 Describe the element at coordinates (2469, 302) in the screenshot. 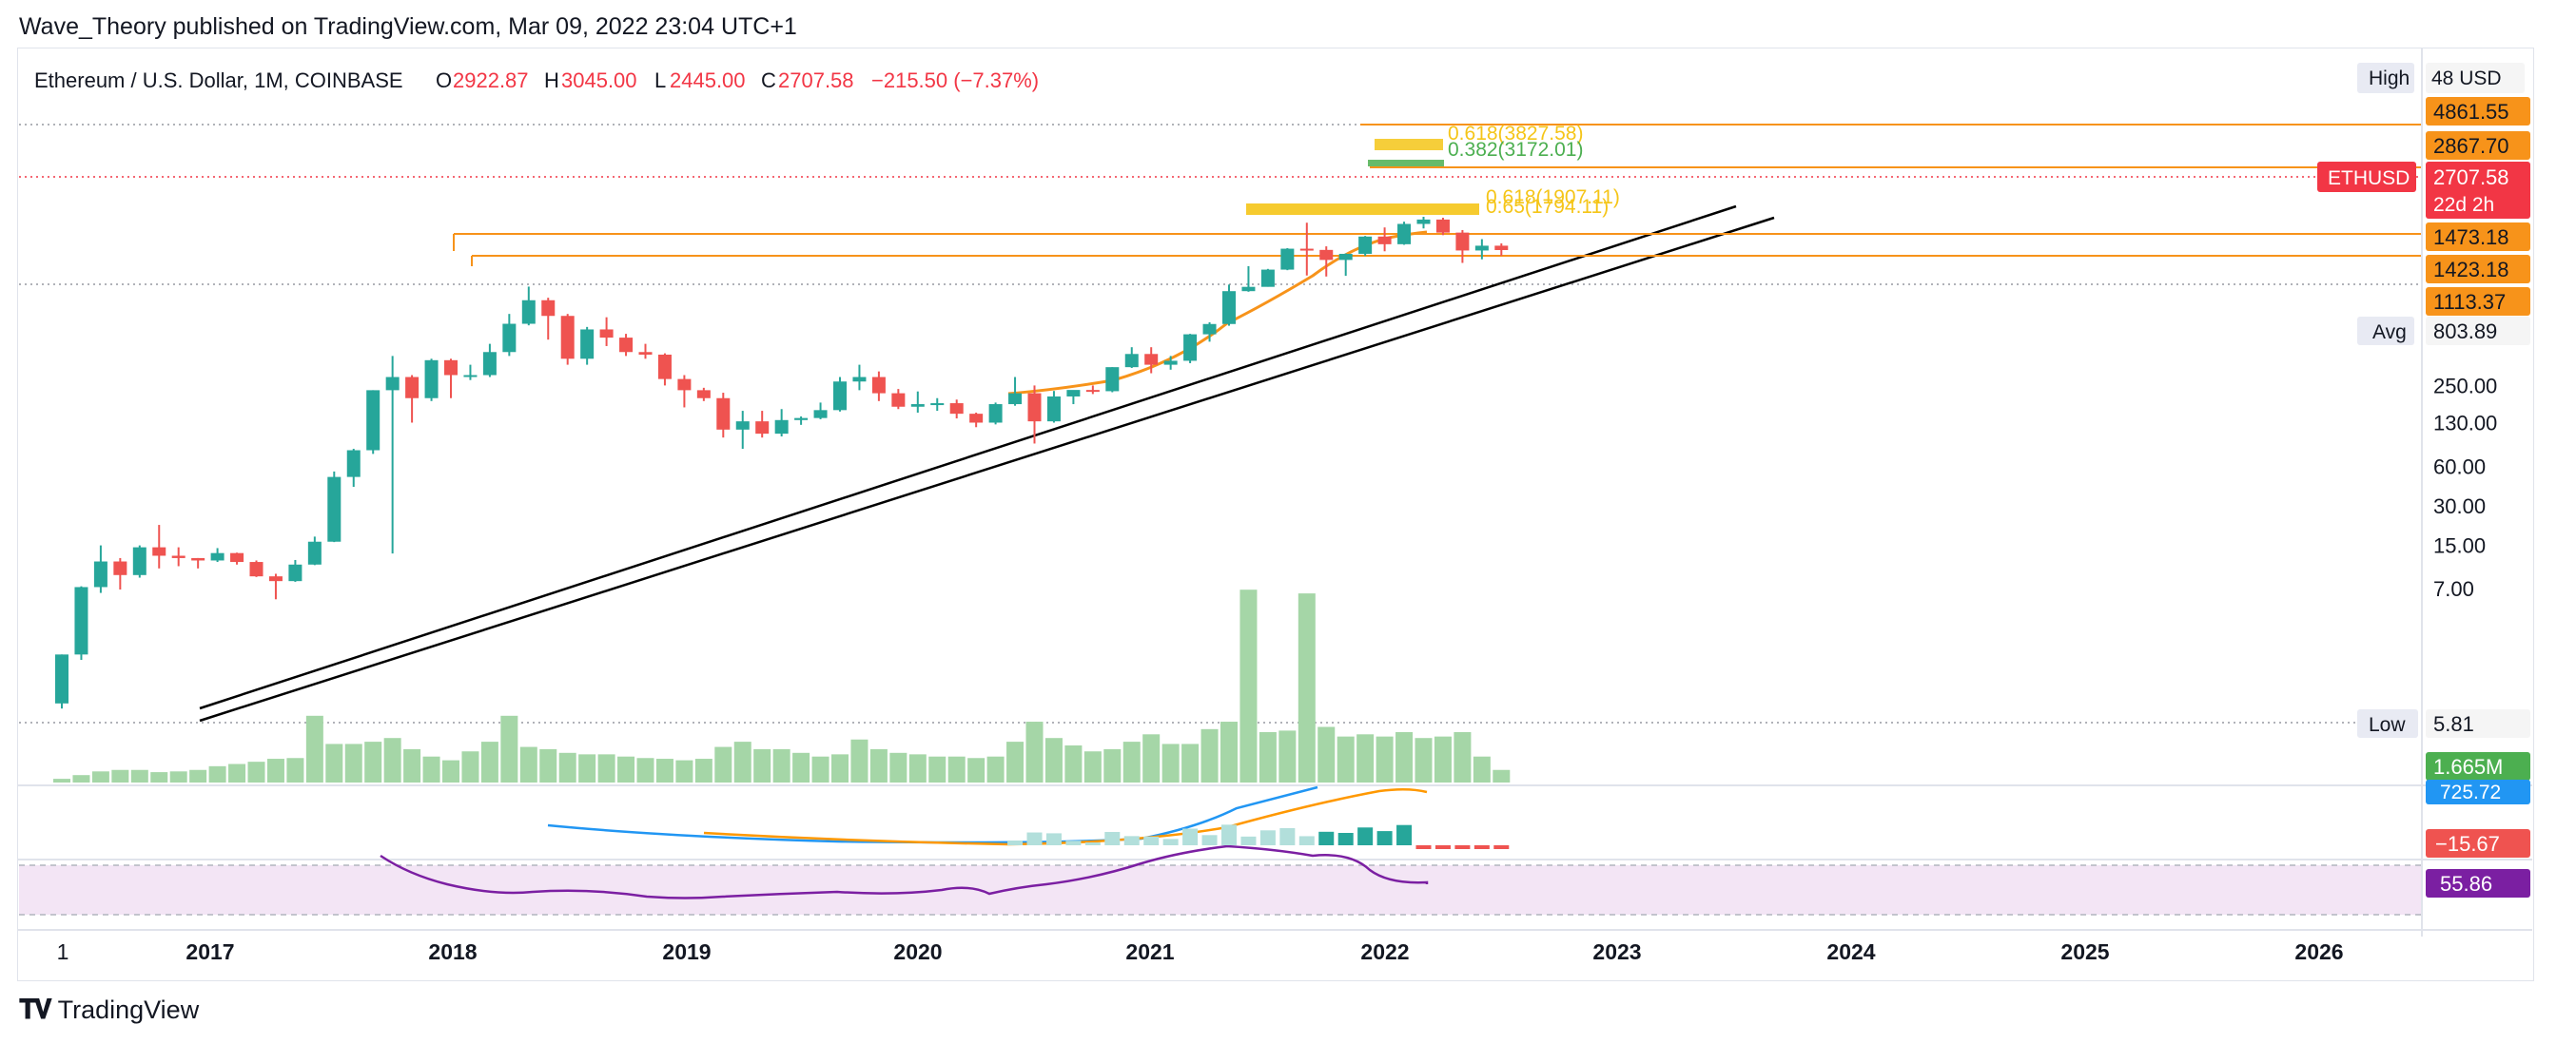

I see `tag-1113-text: 1113.37` at that location.